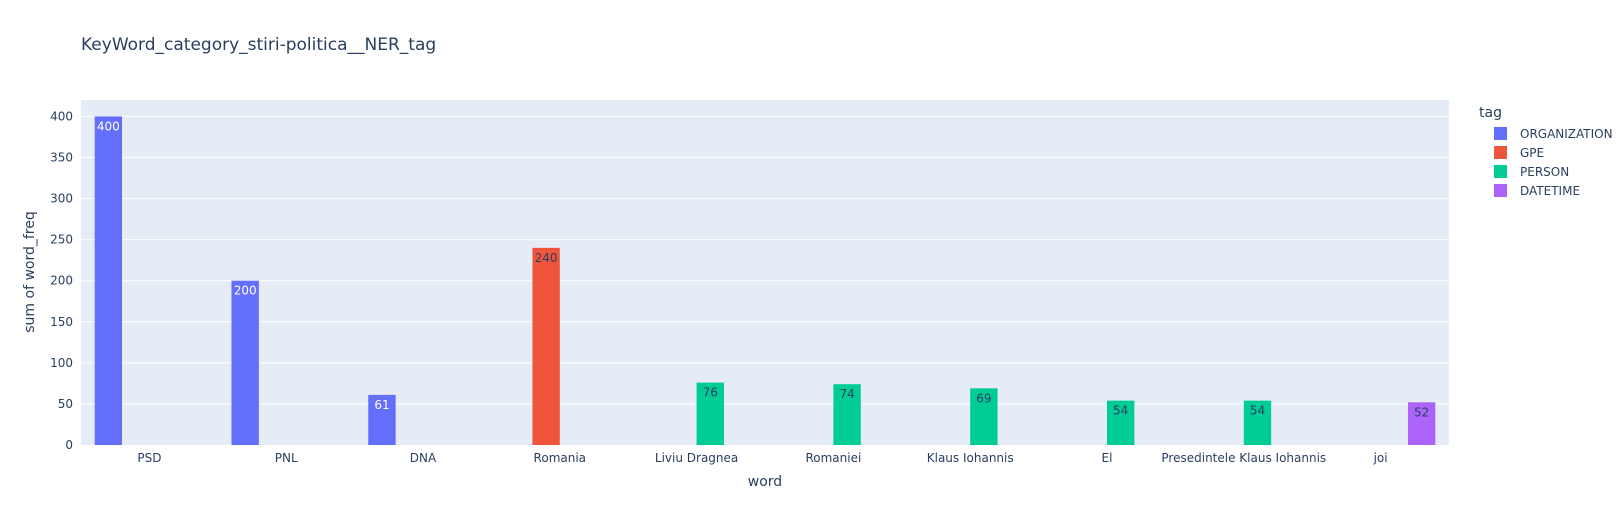  I want to click on y-tick-label: 50, so click(65, 404).